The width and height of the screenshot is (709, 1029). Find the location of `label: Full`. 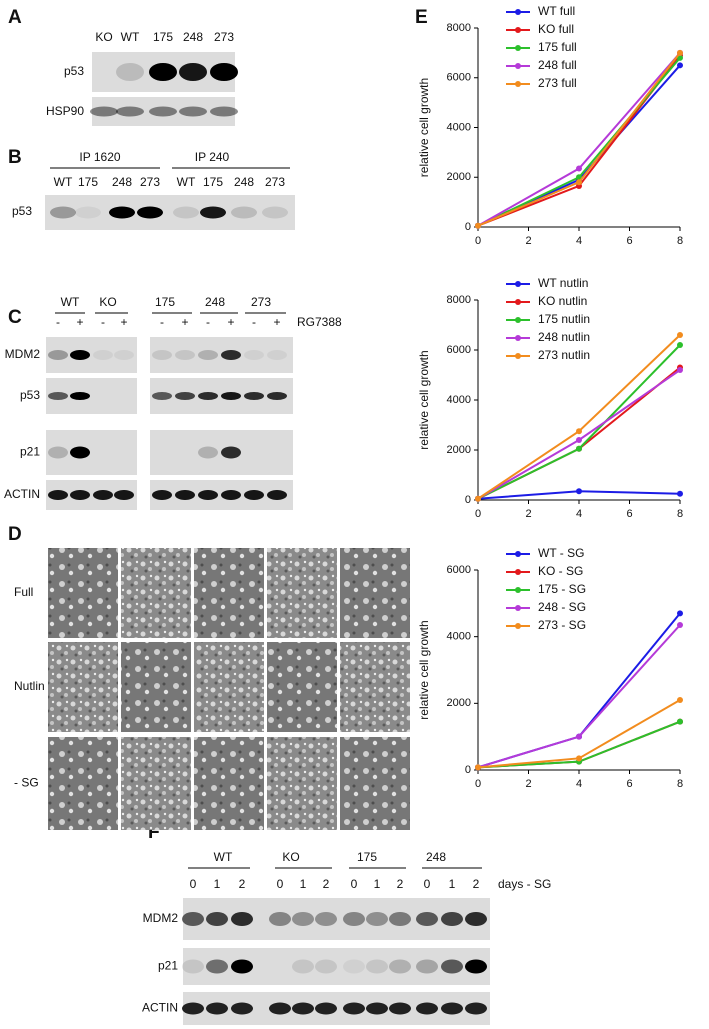

label: Full is located at coordinates (23, 592).